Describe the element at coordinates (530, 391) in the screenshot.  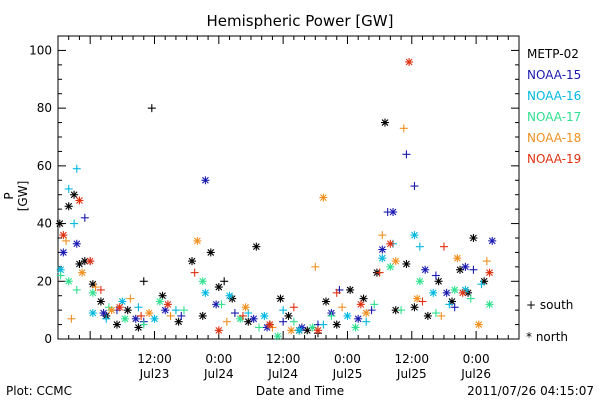
I see `plot-timestamp: 2011/07/26 04:15:07` at that location.